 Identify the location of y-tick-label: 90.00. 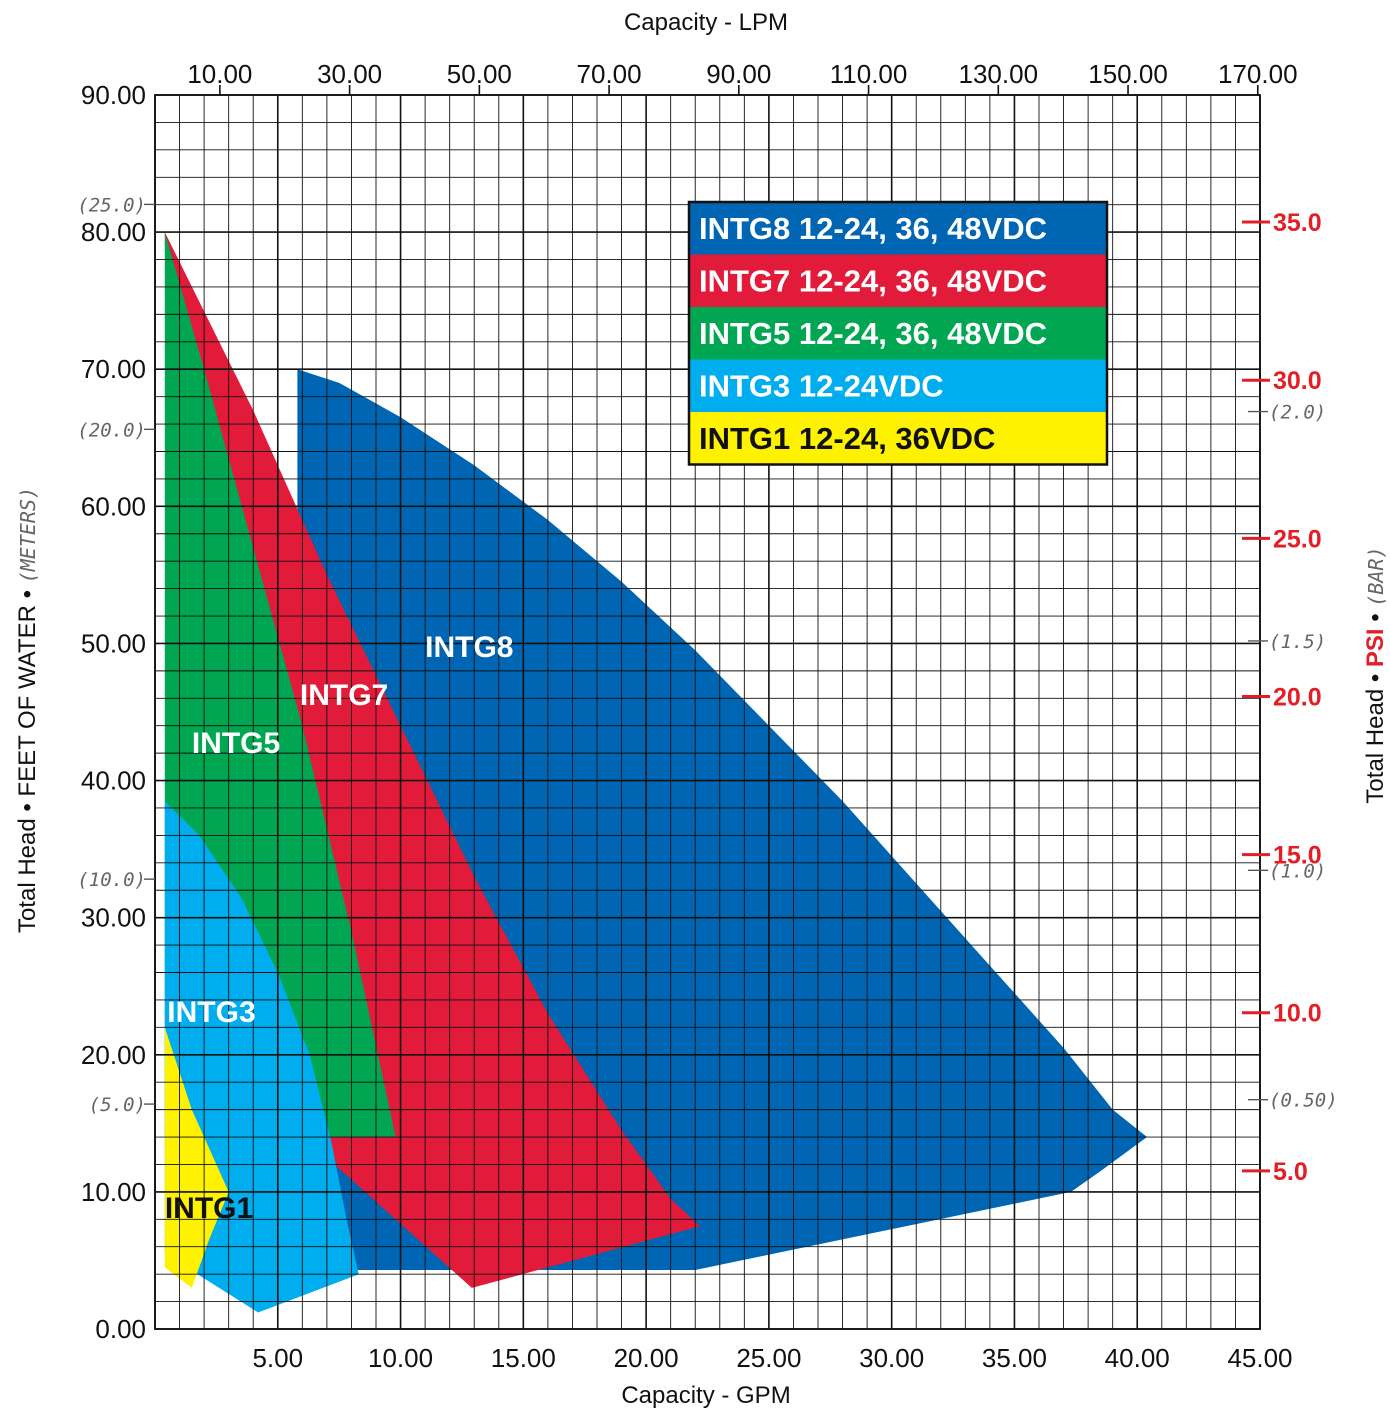
(113, 95).